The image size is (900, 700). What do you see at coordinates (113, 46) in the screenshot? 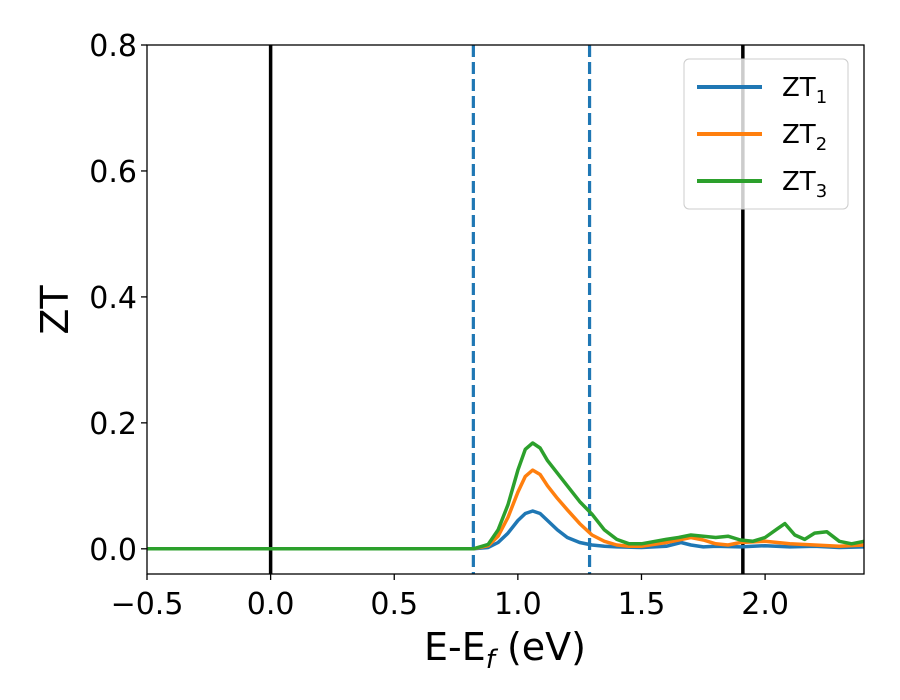
I see `y-tick-label: 0.8` at bounding box center [113, 46].